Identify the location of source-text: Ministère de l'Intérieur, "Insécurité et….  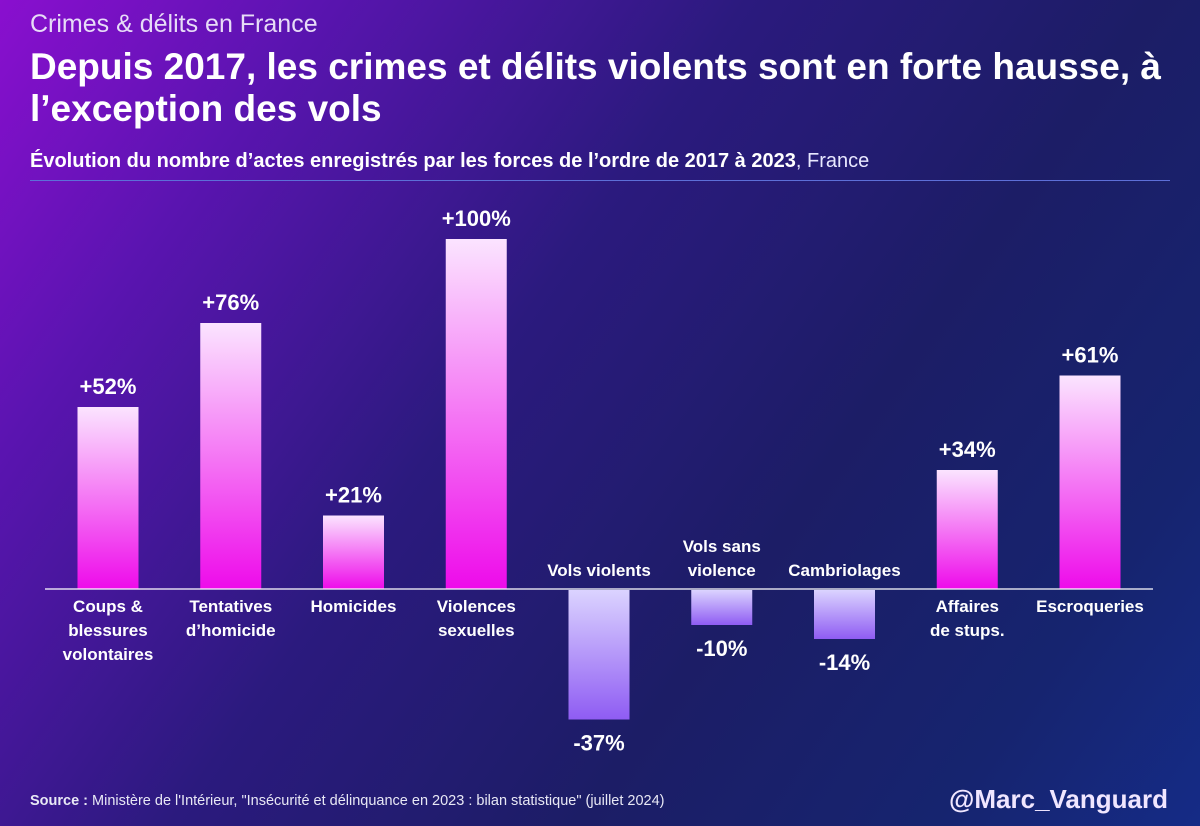
(376, 801).